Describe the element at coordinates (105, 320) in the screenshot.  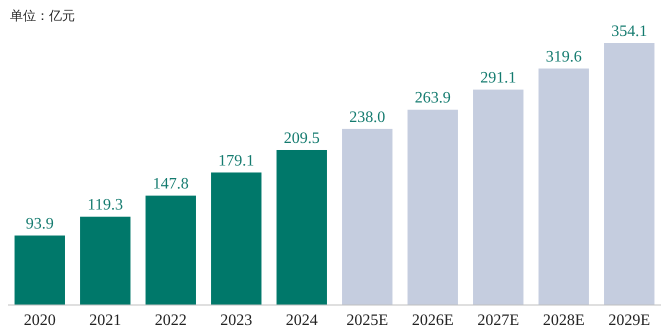
I see `x-tick-label: 2021` at that location.